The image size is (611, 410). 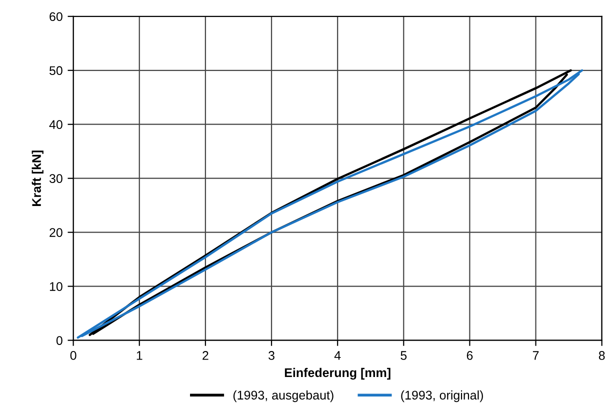 What do you see at coordinates (403, 355) in the screenshot?
I see `x-tick-label: 5` at bounding box center [403, 355].